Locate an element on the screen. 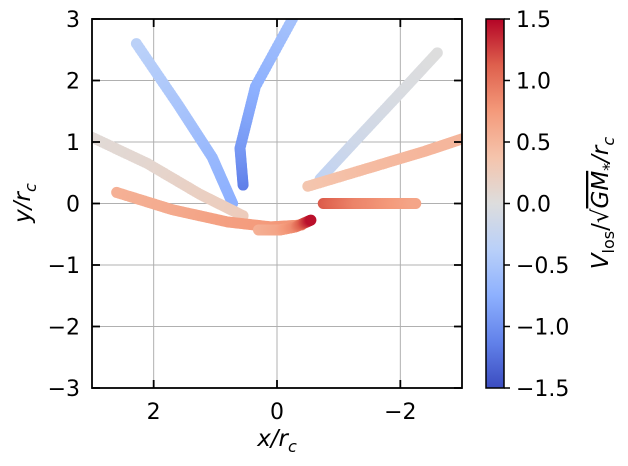  colorbar-tick-label: 0.0 is located at coordinates (533, 205).